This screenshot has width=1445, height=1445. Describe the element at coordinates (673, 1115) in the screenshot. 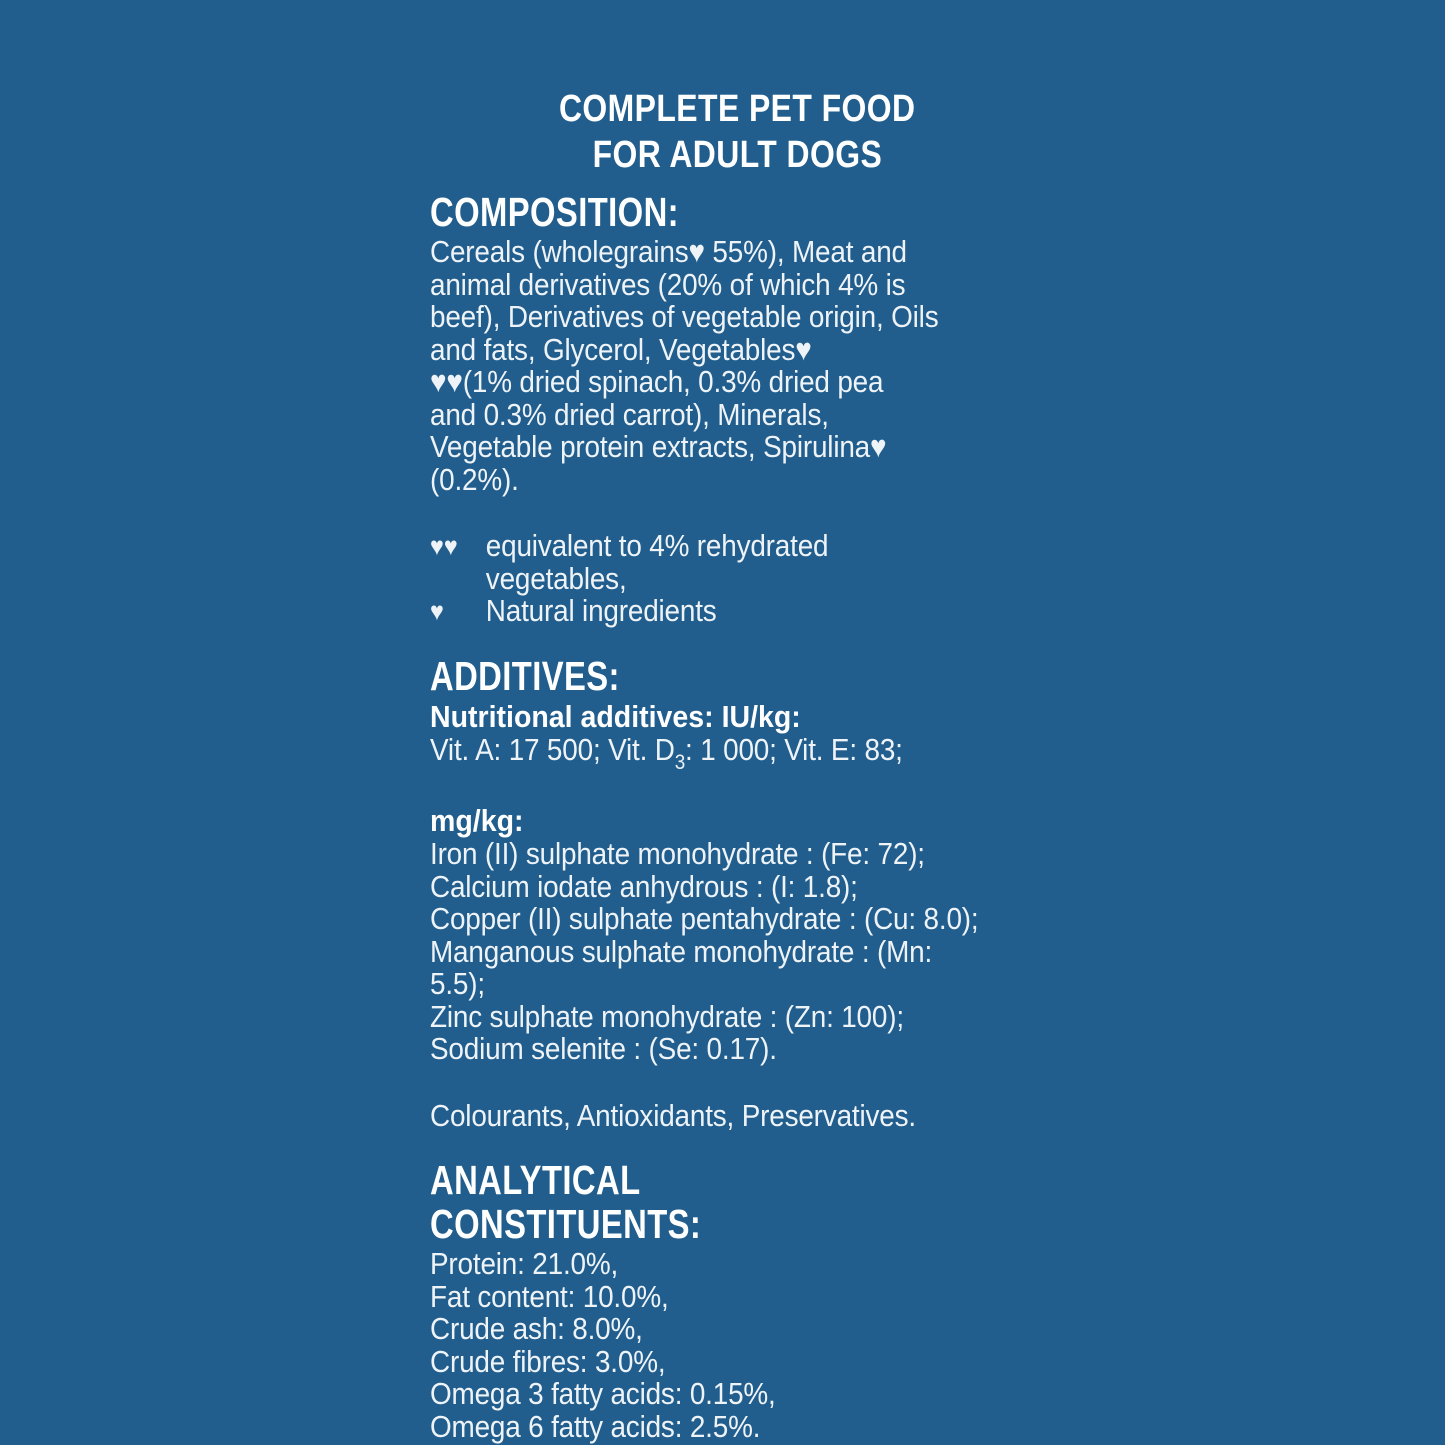

I see `other-additives: Colourants, Antioxidants, Preservatives.` at that location.